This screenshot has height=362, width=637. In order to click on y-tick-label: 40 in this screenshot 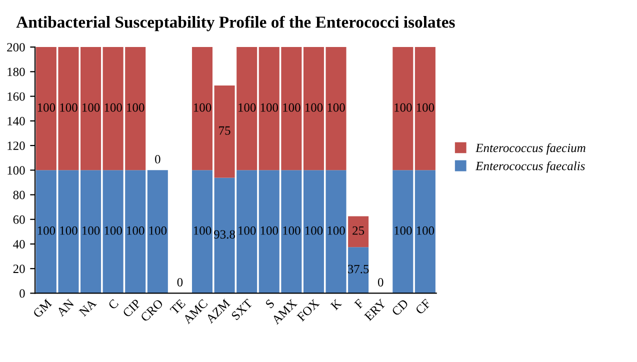, I will do `click(19, 244)`.